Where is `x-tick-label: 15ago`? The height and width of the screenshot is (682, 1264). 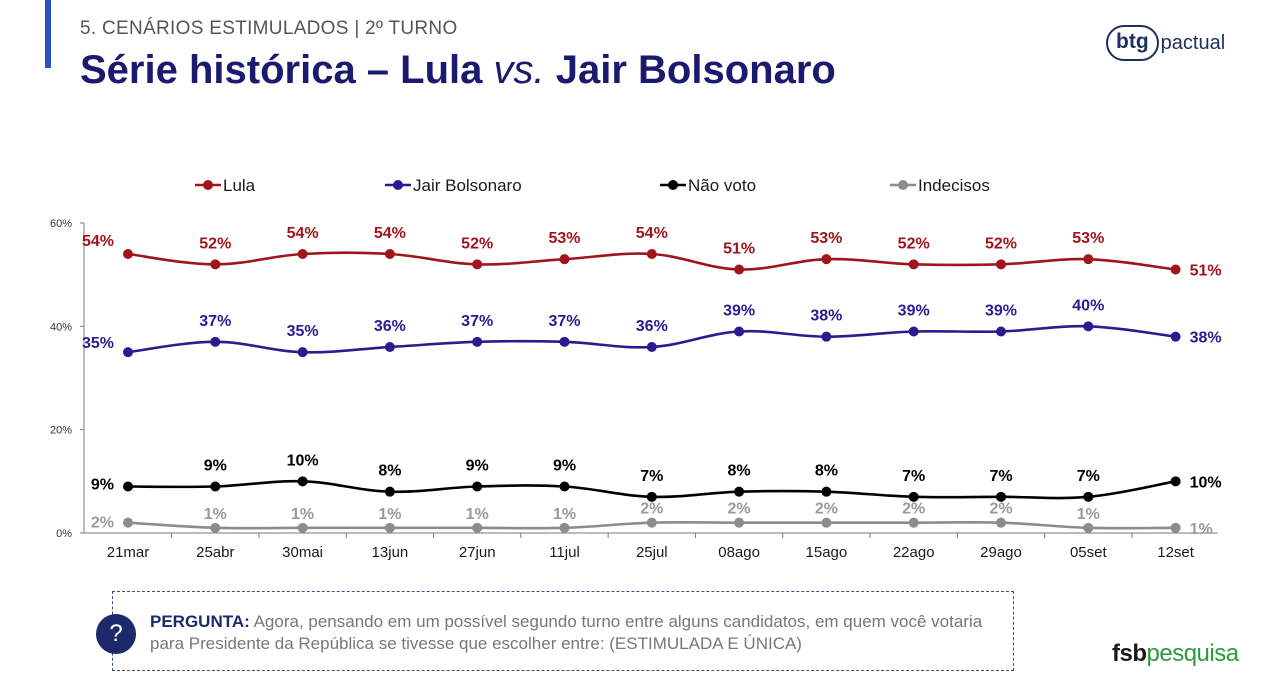
x-tick-label: 15ago is located at coordinates (827, 552).